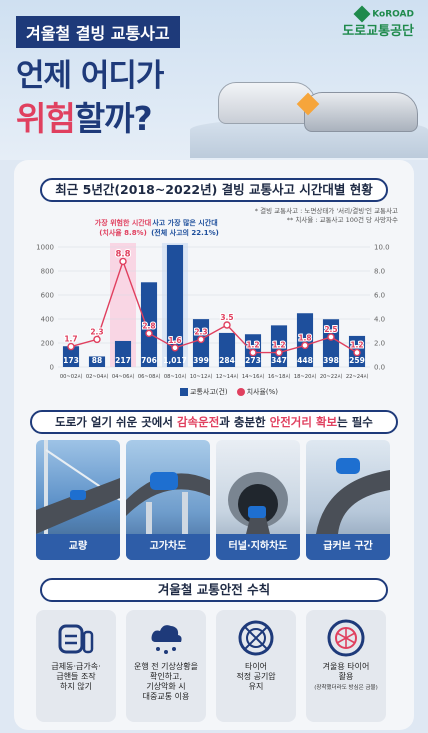 This screenshot has height=733, width=428. Describe the element at coordinates (214, 590) in the screenshot. I see `rules-section-title: 겨울철 교통안전 수칙` at that location.